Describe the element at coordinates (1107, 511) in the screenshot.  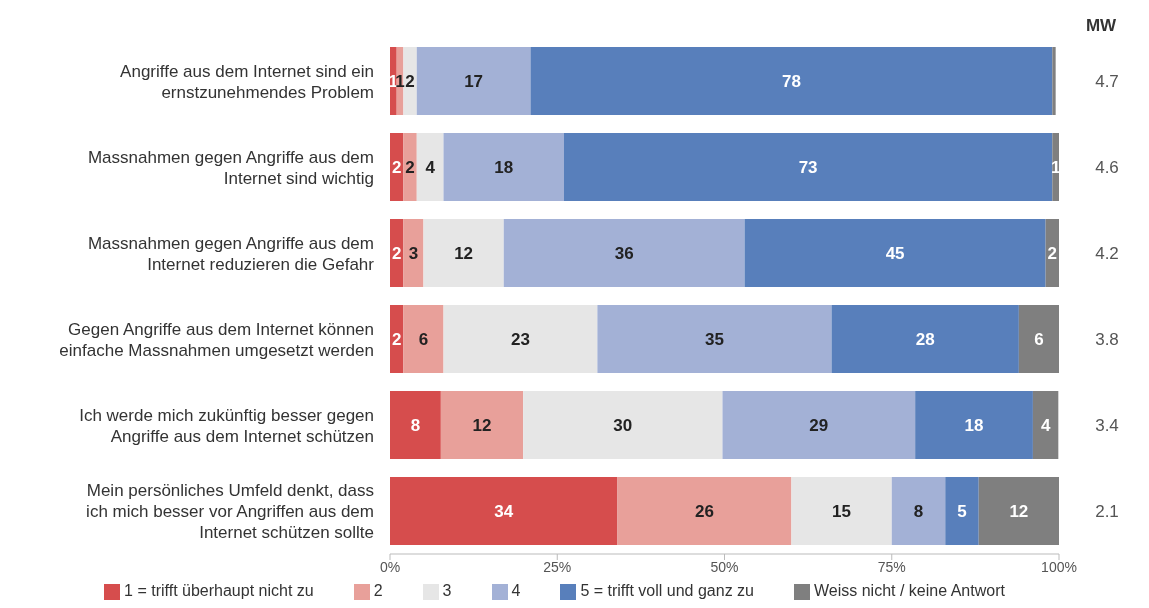
I see `text: 2.1` at that location.